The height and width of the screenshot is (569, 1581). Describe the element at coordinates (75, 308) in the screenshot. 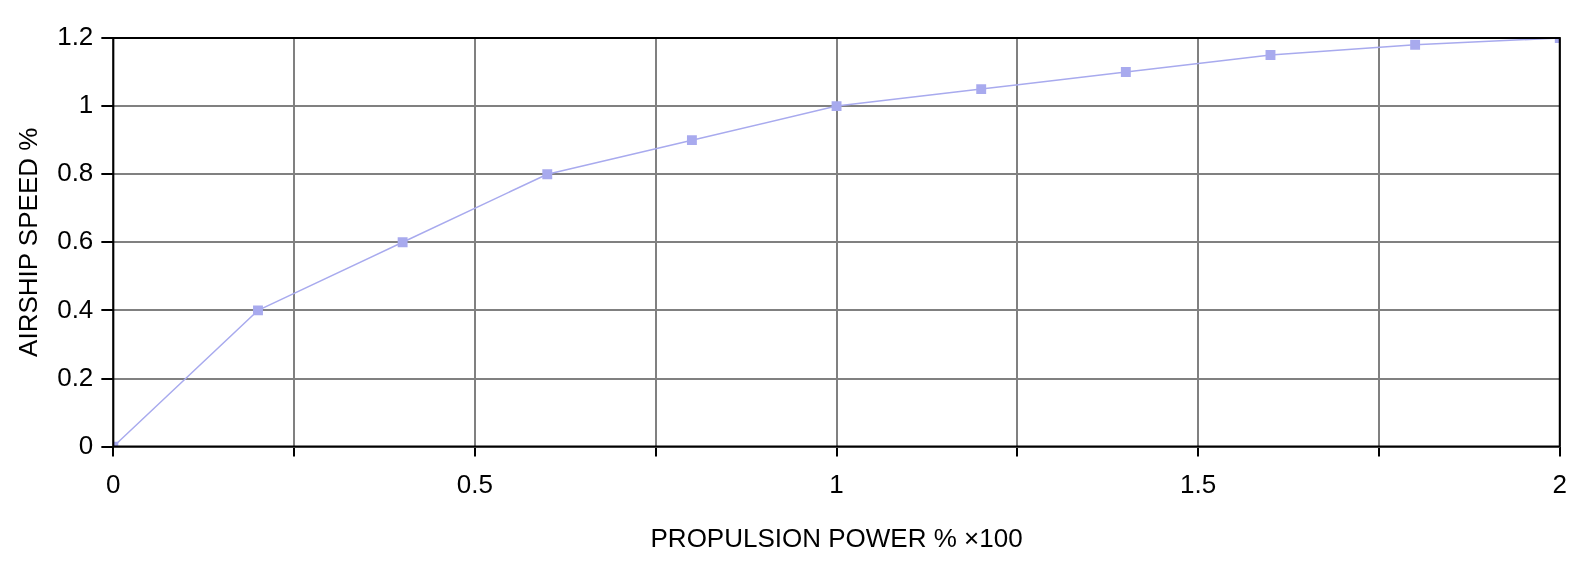

I see `y-tick-label: 0.4` at that location.